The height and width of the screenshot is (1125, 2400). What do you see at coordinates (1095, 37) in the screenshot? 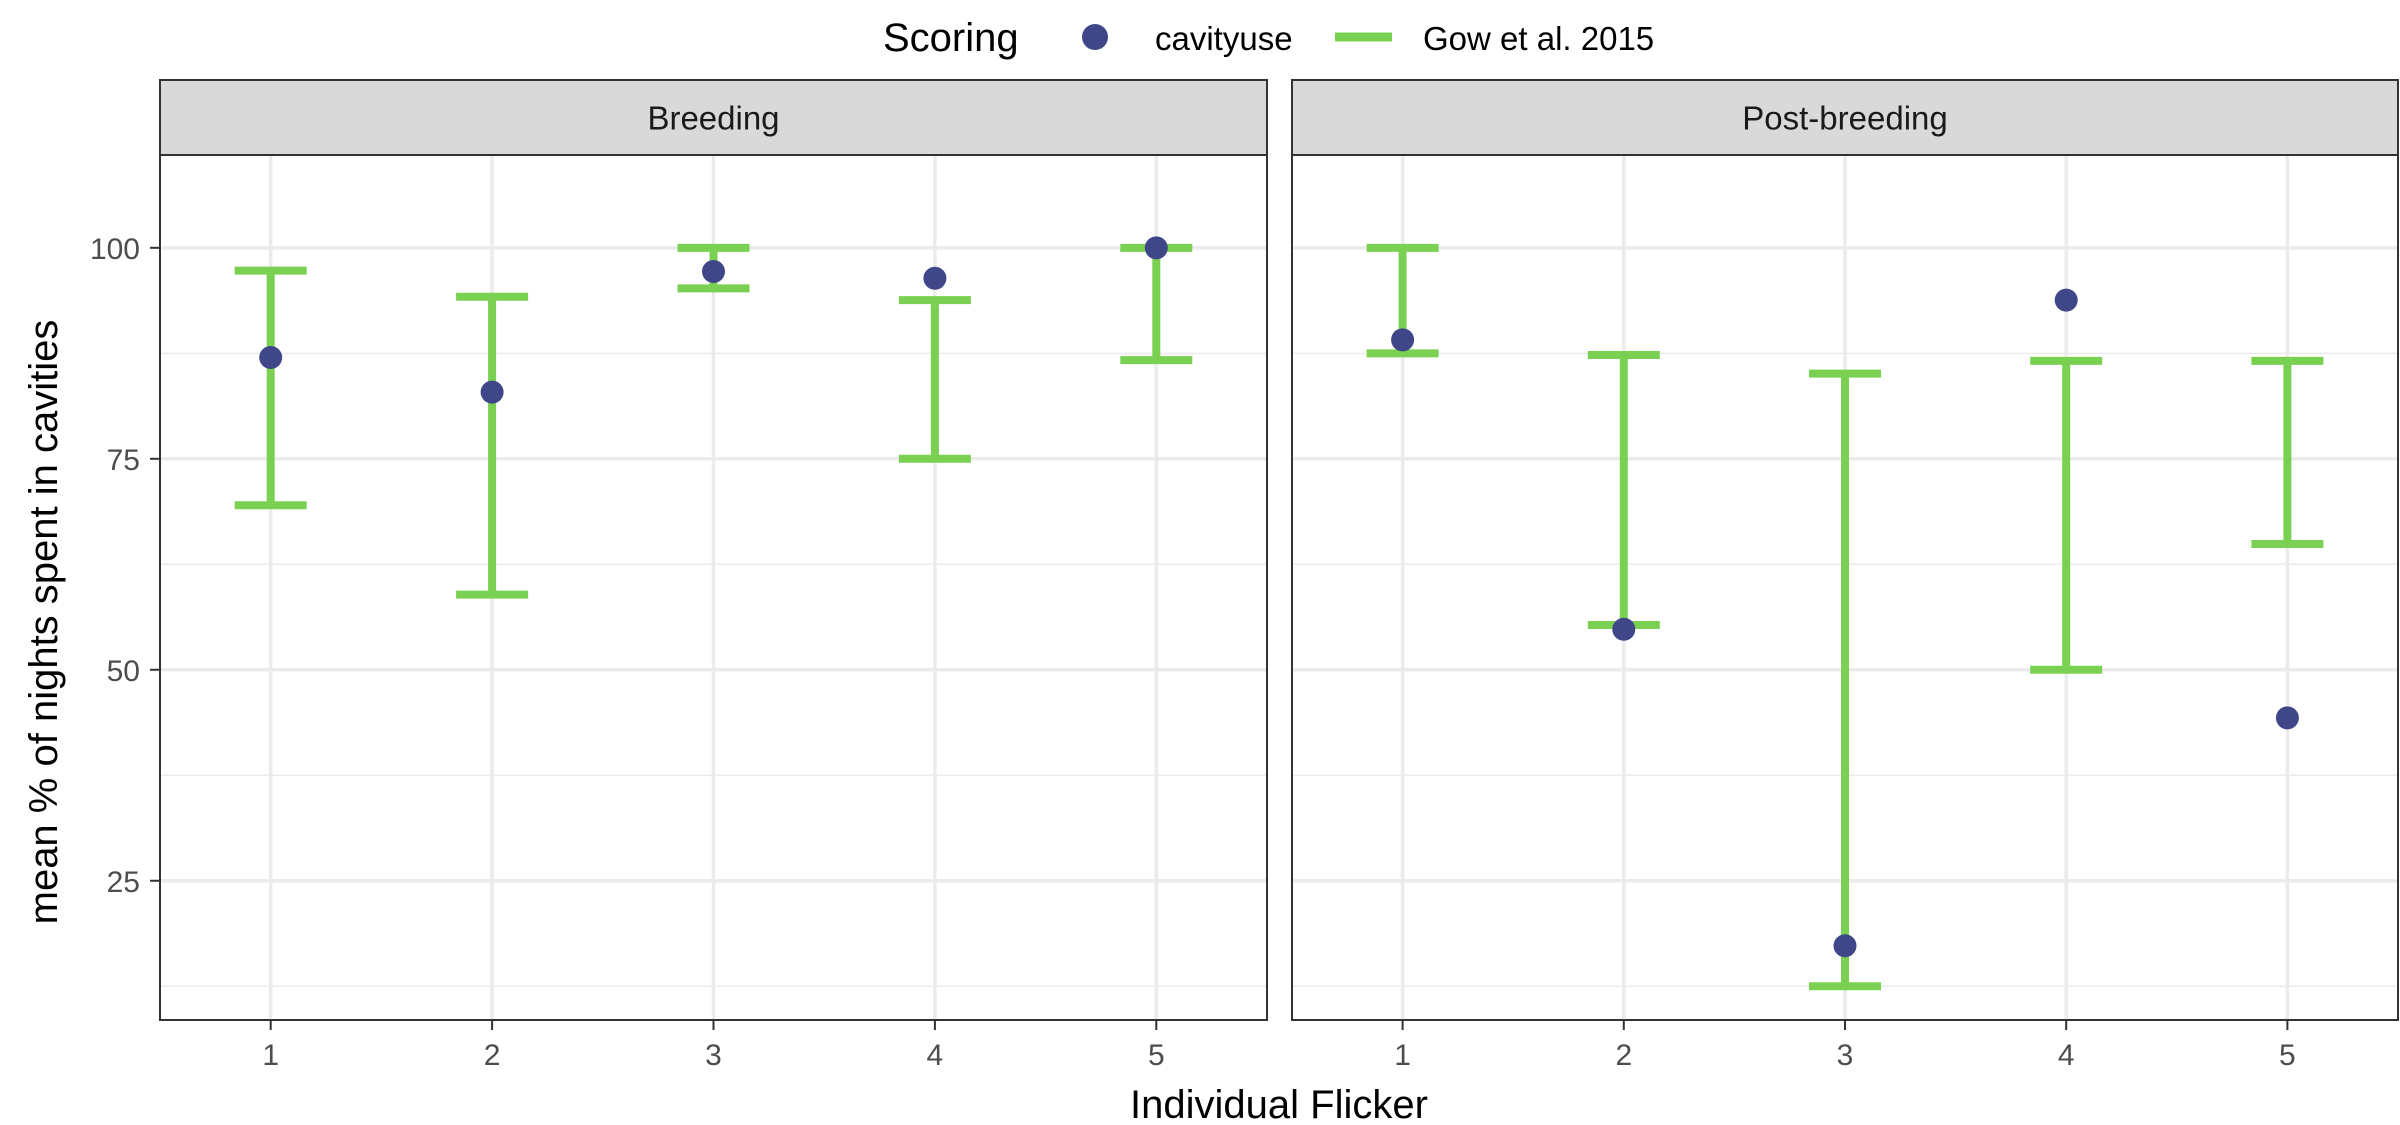
I see `legend-point-swatch` at bounding box center [1095, 37].